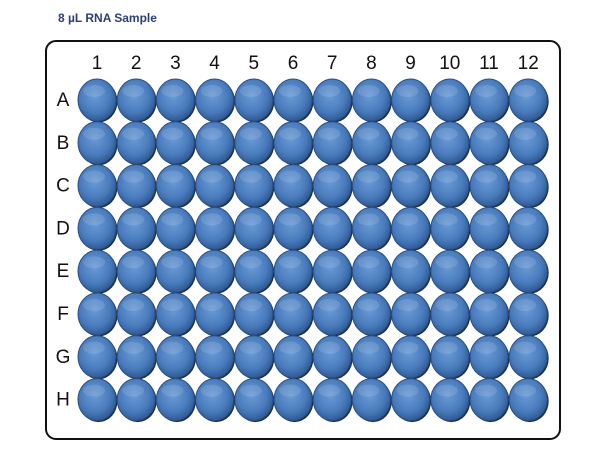 The height and width of the screenshot is (475, 600). What do you see at coordinates (63, 228) in the screenshot?
I see `row-label: D` at bounding box center [63, 228].